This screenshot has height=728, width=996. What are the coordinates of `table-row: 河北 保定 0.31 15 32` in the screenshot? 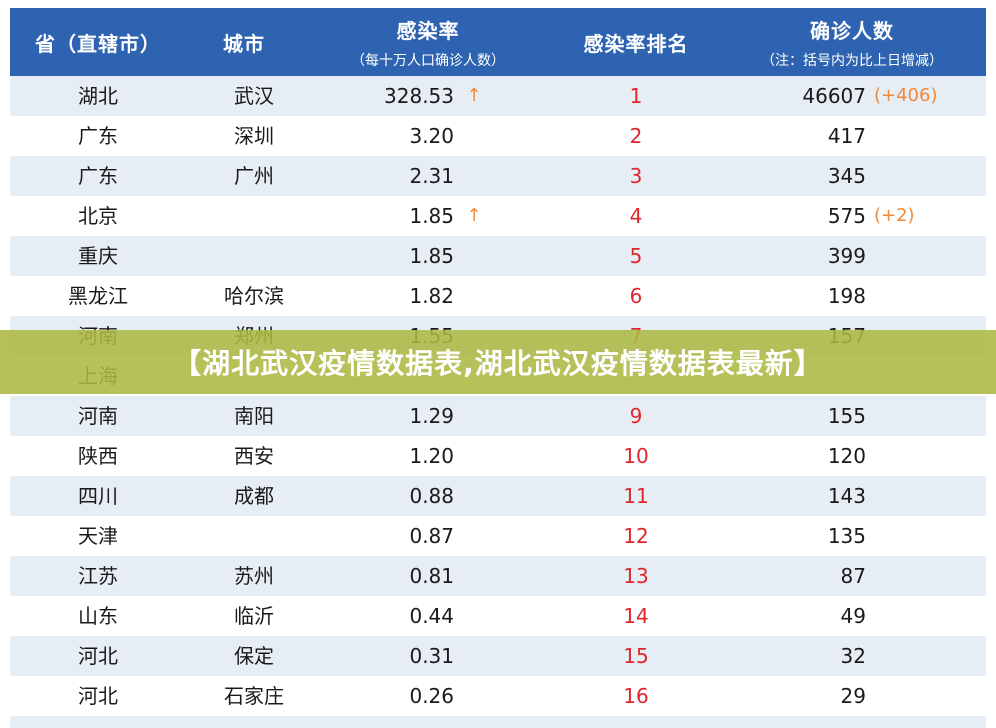 It's located at (498, 656).